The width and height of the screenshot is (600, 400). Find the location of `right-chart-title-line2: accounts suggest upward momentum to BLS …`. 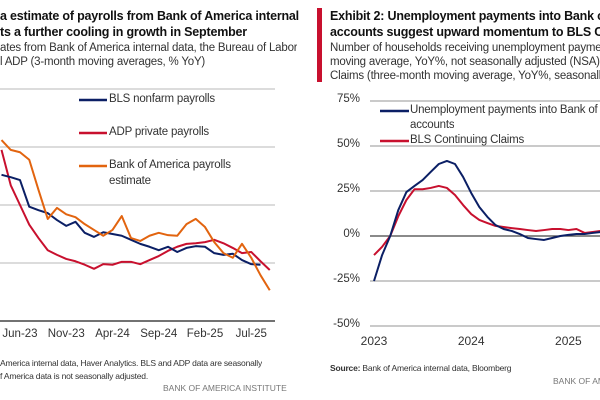

right-chart-title-line2: accounts suggest upward momentum to BLS … is located at coordinates (465, 32).